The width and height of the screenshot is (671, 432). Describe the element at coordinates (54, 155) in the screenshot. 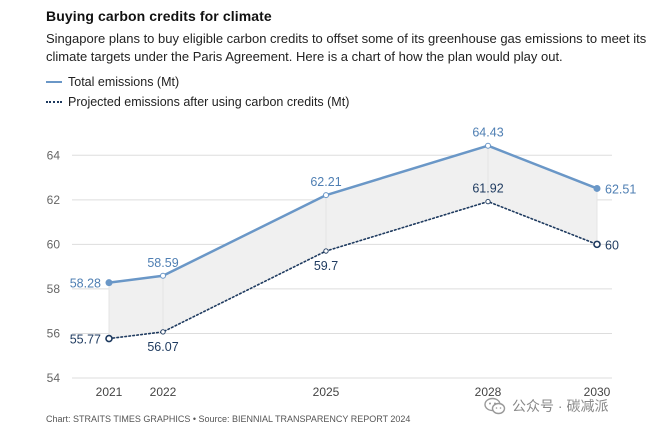

I see `y-tick-label: 64` at that location.